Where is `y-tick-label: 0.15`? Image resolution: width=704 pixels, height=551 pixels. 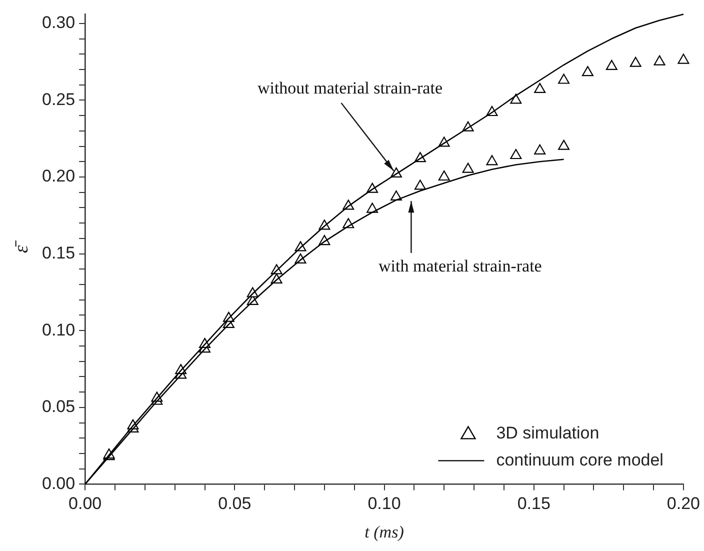 y-tick-label: 0.15 is located at coordinates (59, 252).